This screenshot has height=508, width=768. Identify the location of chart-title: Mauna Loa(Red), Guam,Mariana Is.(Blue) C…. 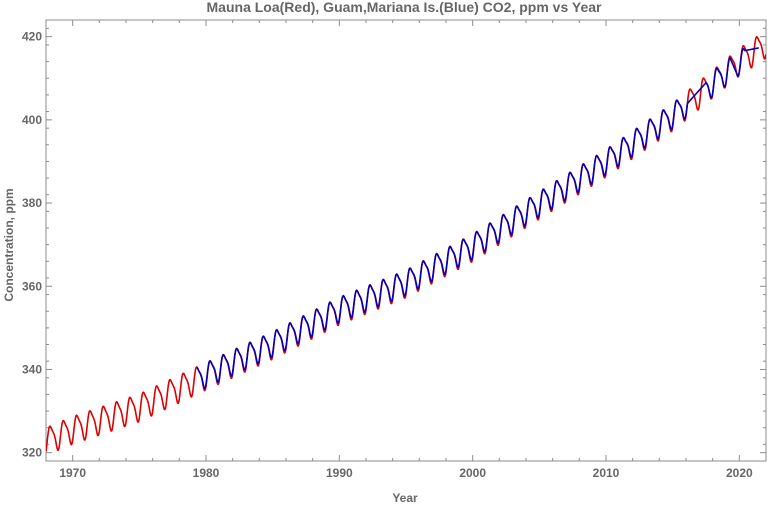
(405, 7).